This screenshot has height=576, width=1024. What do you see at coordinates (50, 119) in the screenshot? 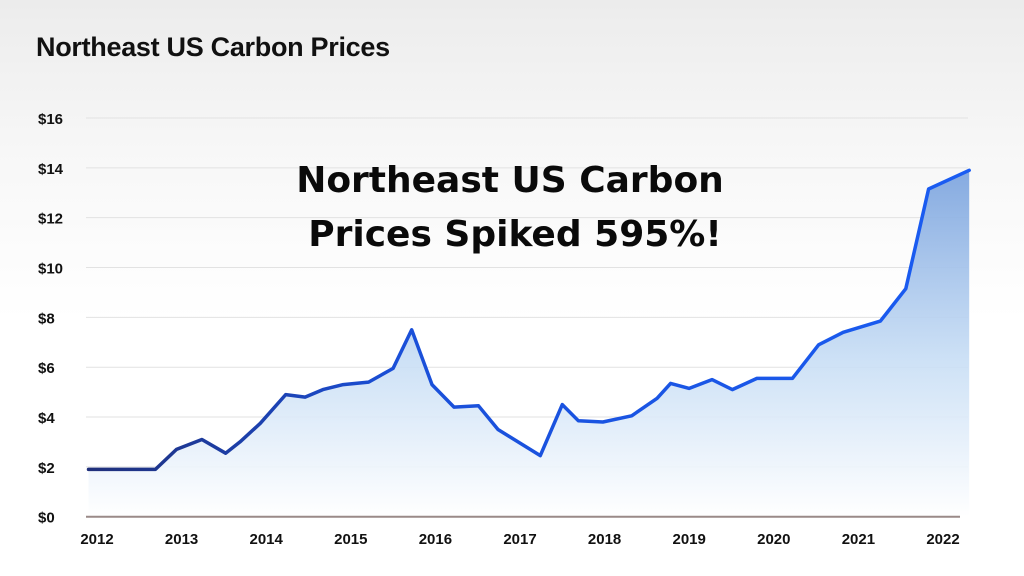
I see `y-tick-label: $16` at bounding box center [50, 119].